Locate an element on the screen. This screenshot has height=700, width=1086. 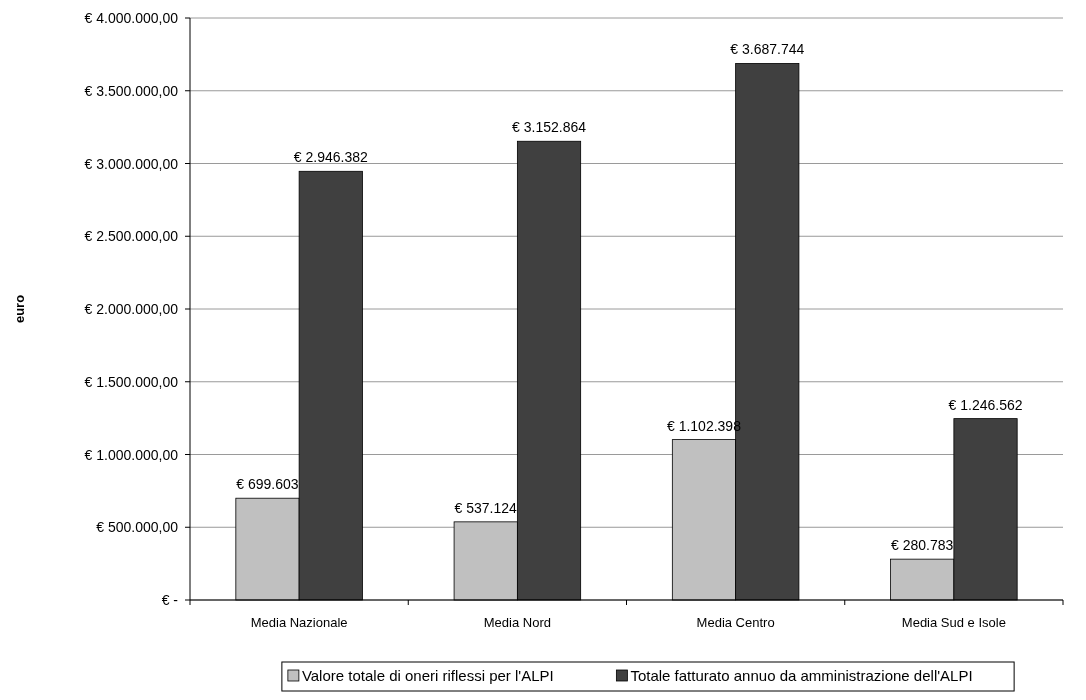
y-tick-label: € 500.000,00 is located at coordinates (137, 527).